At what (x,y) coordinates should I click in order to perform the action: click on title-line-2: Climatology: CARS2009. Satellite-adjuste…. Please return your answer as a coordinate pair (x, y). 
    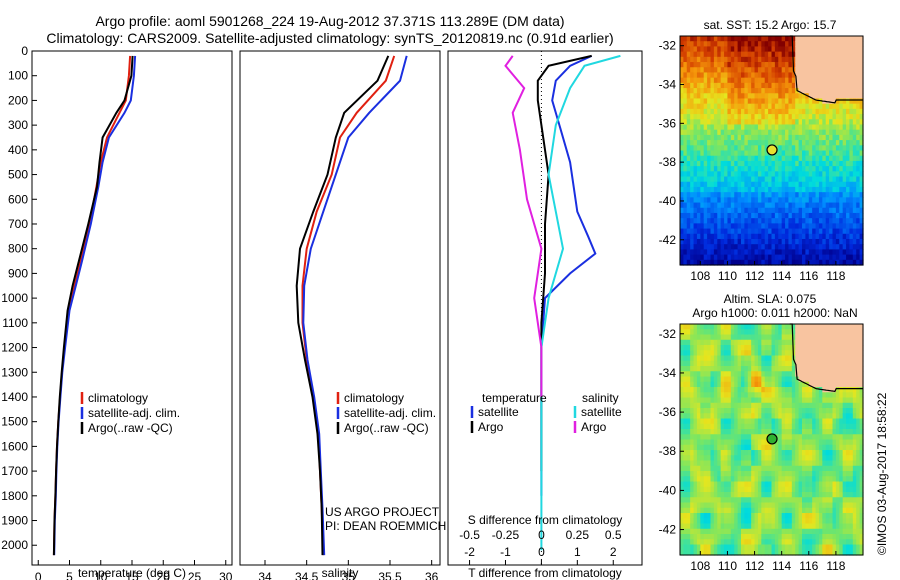
    Looking at the image, I should click on (330, 38).